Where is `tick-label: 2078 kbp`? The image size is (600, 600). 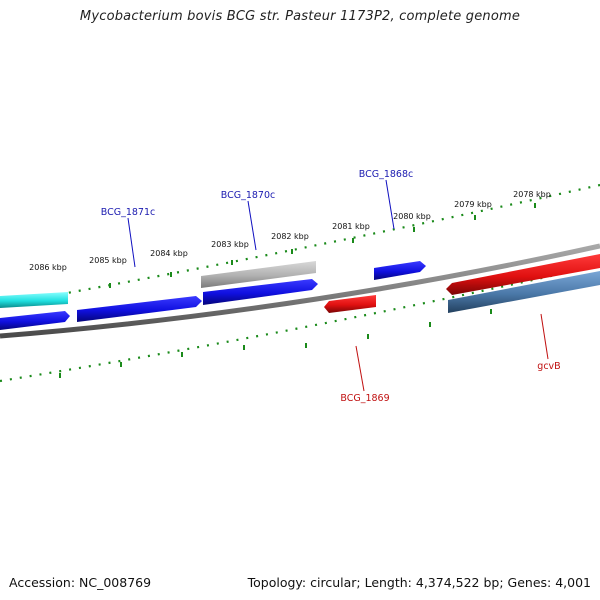 tick-label: 2078 kbp is located at coordinates (532, 194).